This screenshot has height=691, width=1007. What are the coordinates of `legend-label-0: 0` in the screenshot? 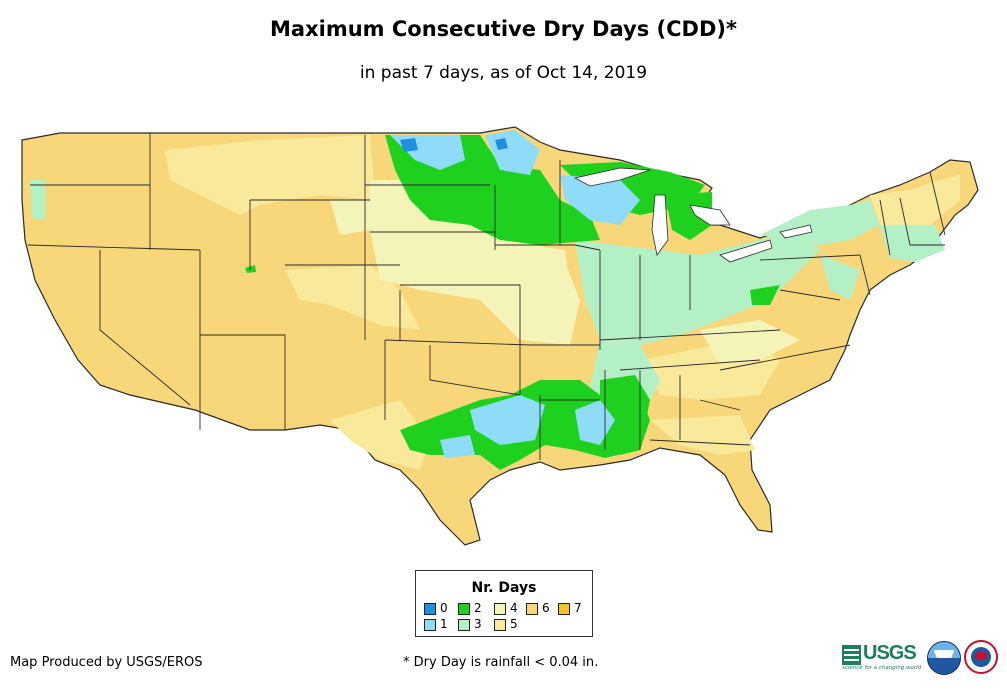 It's located at (444, 608).